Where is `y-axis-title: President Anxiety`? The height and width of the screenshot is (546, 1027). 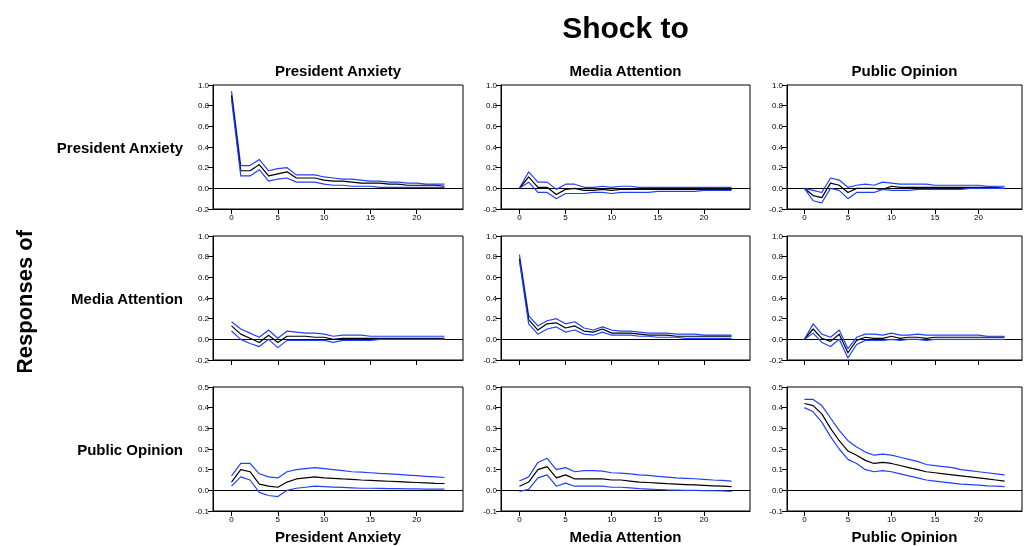
y-axis-title: President Anxiety is located at coordinates (120, 147).